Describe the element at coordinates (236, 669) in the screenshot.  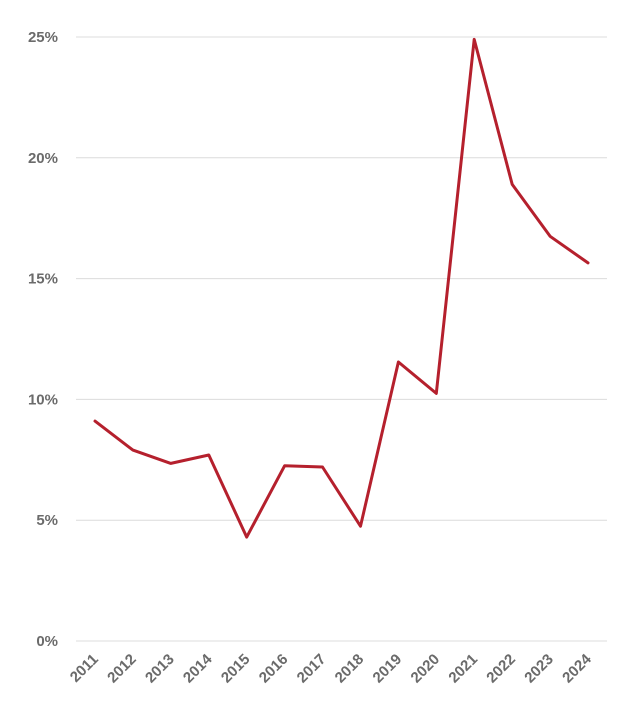
I see `x-tick-label: 2015` at that location.